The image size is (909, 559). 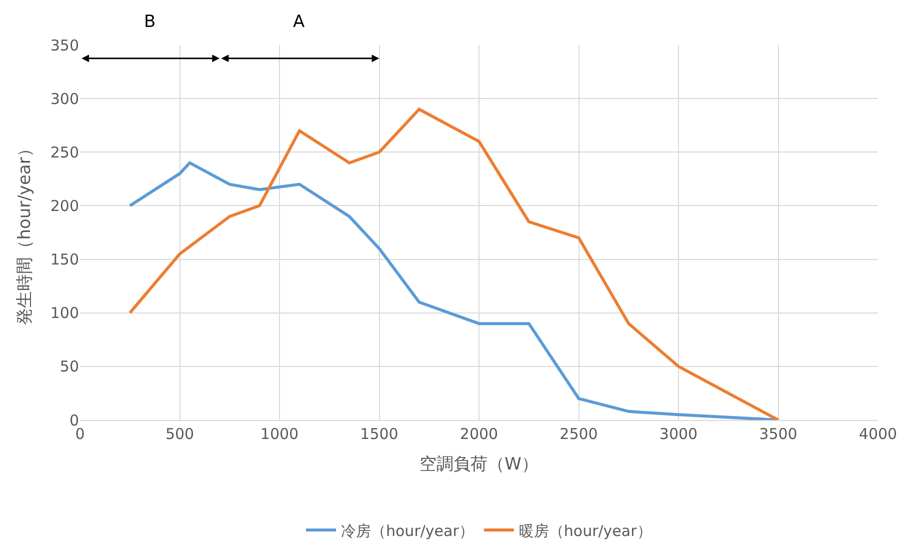 I want to click on x-tick-label: 500, so click(x=179, y=434).